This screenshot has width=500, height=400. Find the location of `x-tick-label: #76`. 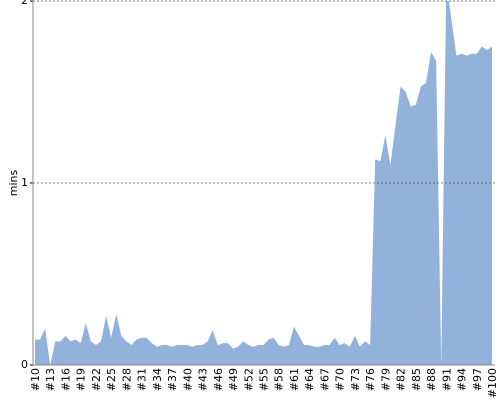

x-tick-label: #76 is located at coordinates (370, 379).